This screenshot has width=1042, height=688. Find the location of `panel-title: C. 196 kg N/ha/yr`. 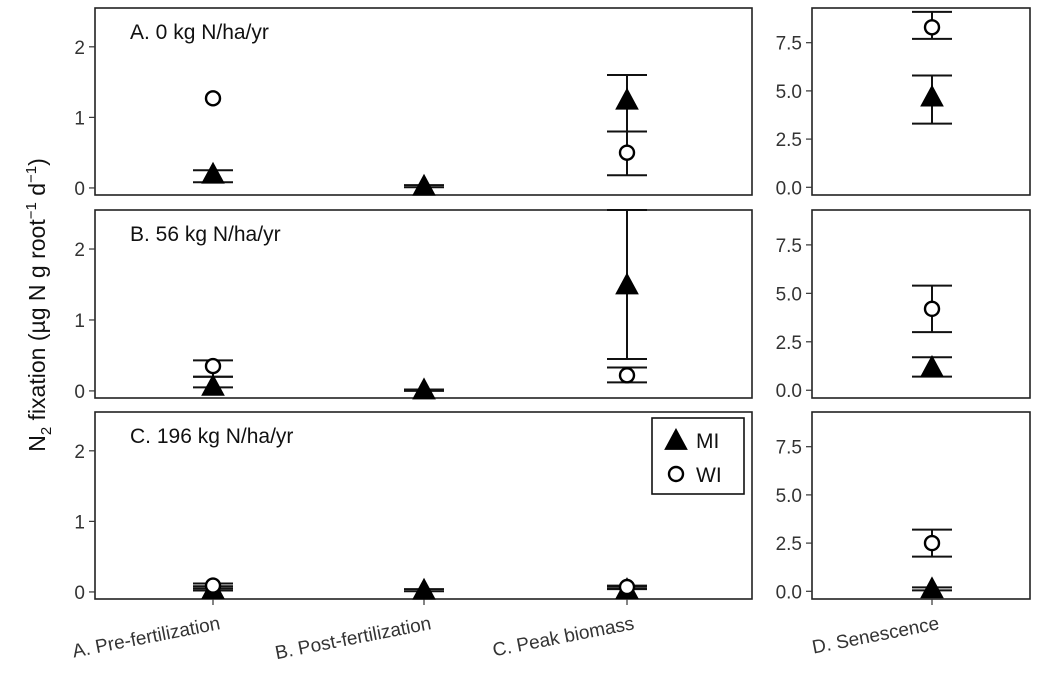

panel-title: C. 196 kg N/ha/yr is located at coordinates (211, 436).